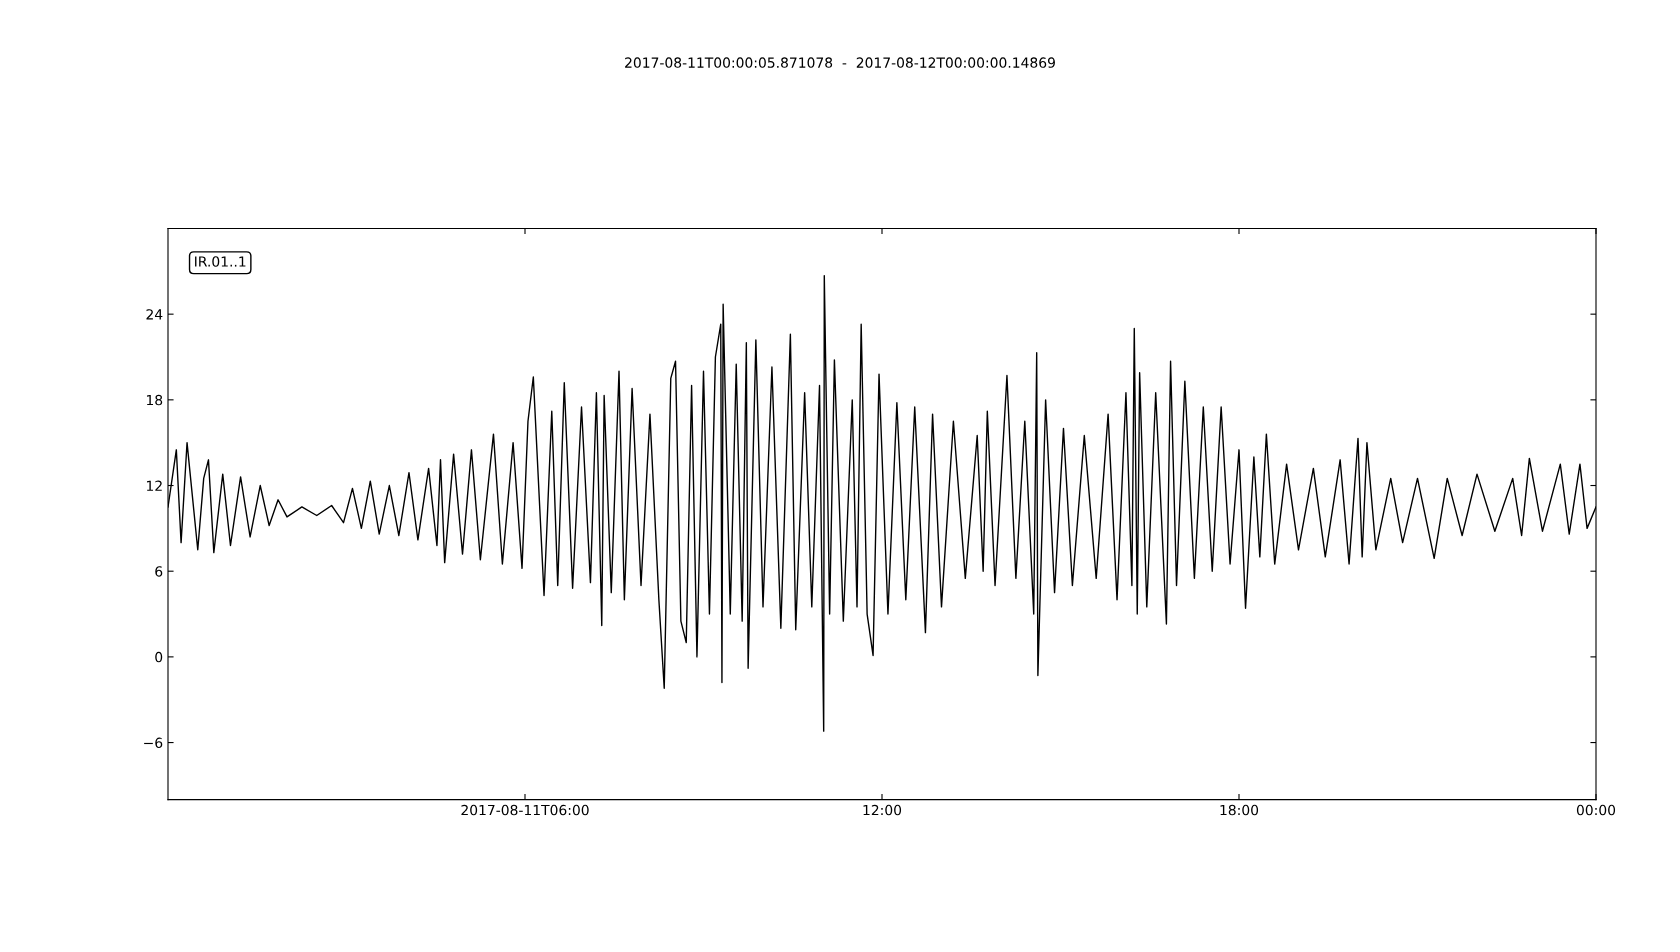  Describe the element at coordinates (154, 400) in the screenshot. I see `y-tick-label: 18` at that location.